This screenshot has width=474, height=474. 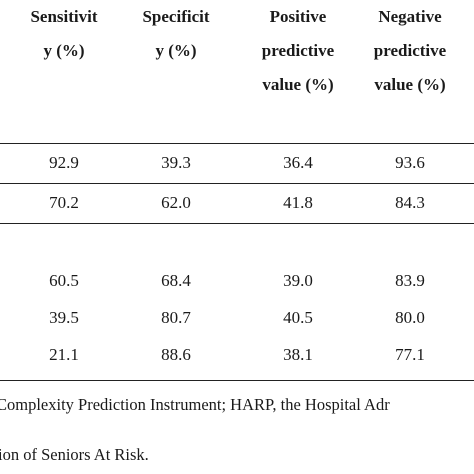 I want to click on table-cell: 93.6, so click(x=410, y=162).